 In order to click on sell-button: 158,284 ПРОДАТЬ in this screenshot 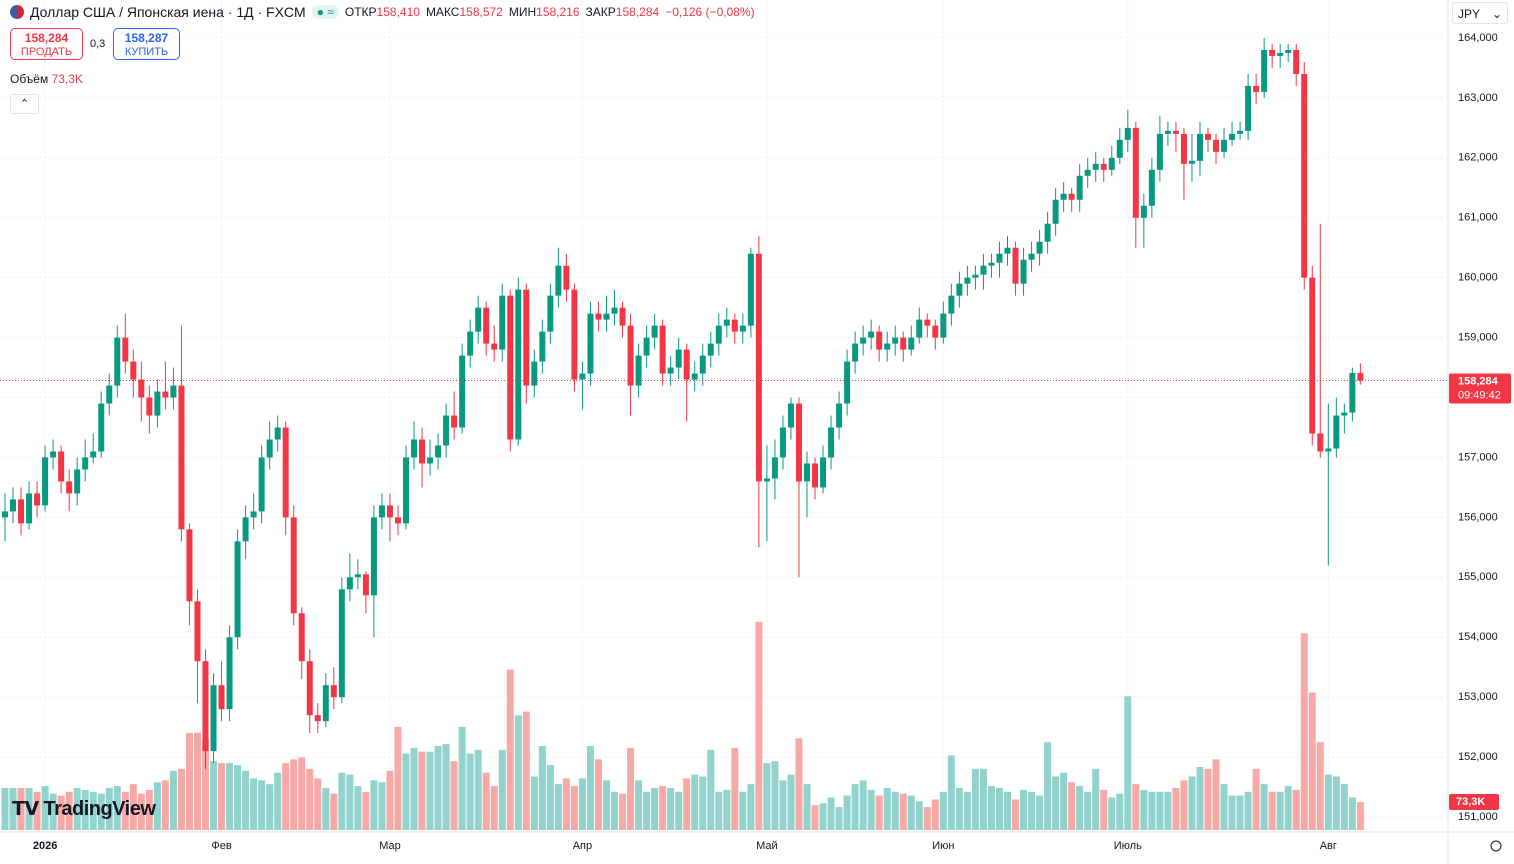, I will do `click(46, 44)`.